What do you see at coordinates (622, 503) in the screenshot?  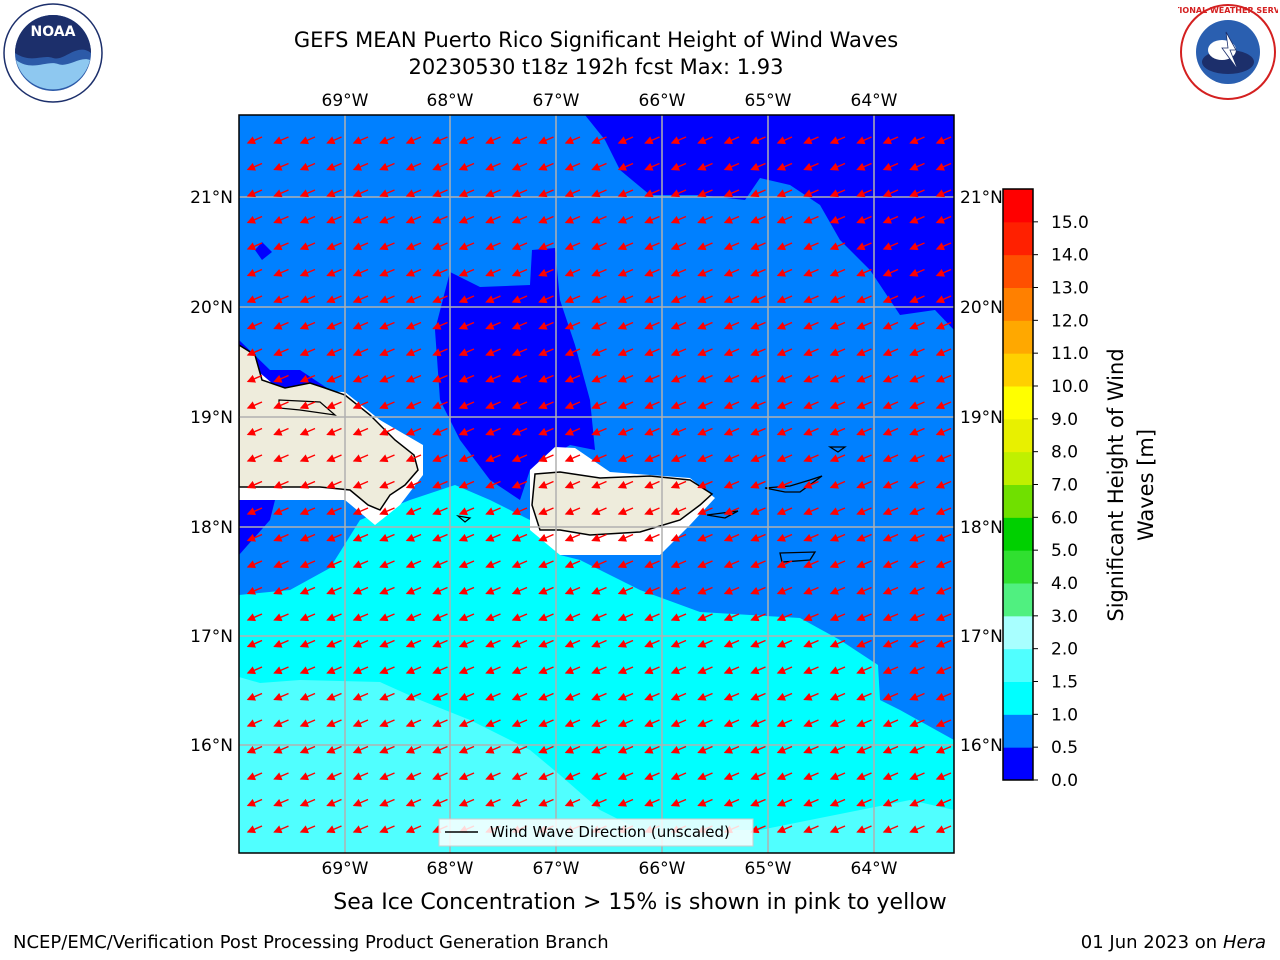 I see `puerto-rico-land` at bounding box center [622, 503].